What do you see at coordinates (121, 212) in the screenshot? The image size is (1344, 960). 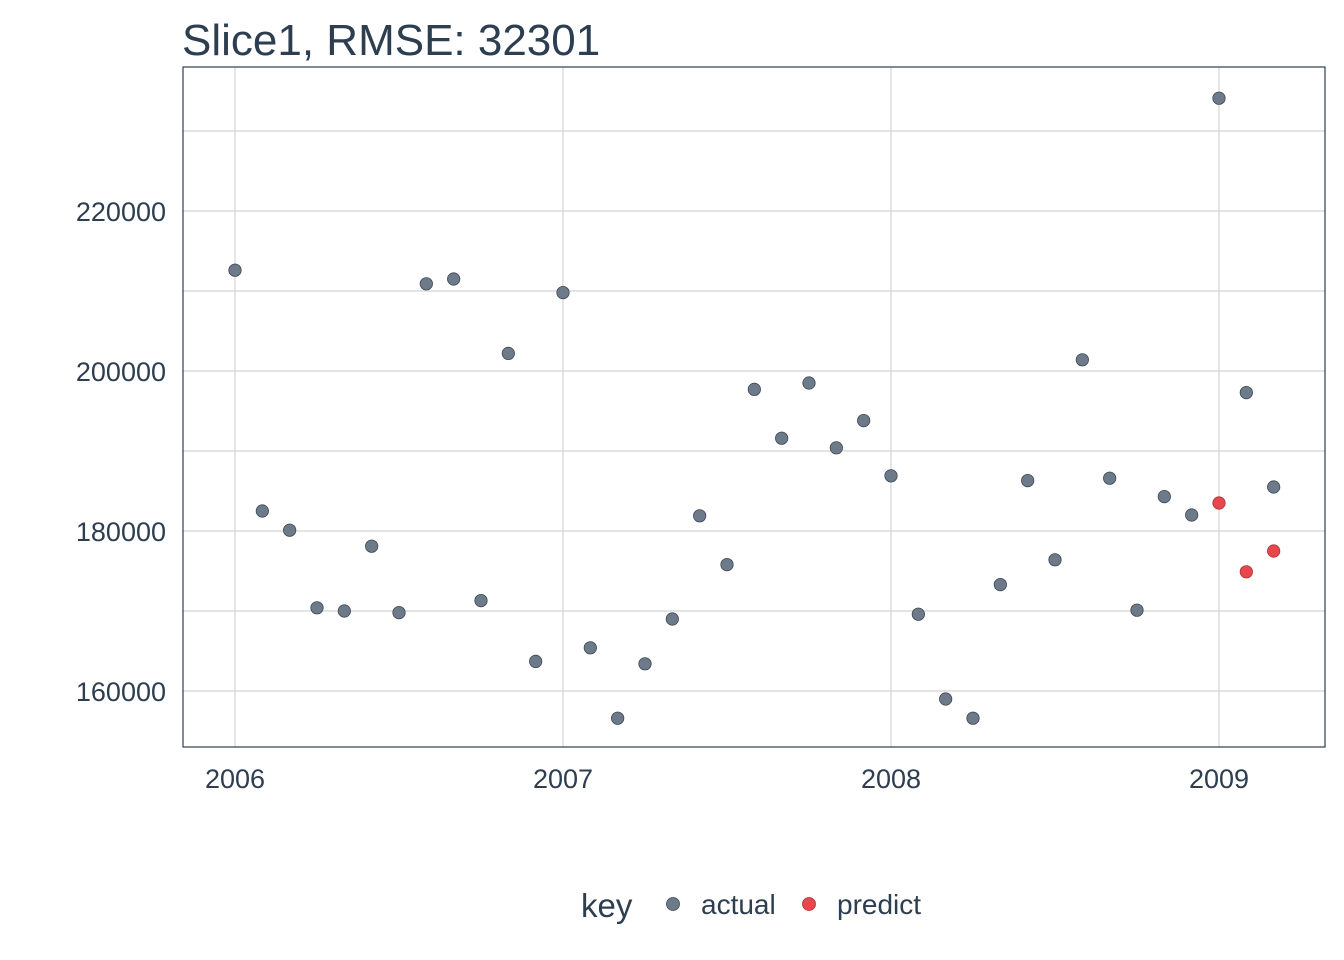 I see `y-tick-label-220000: 220000` at bounding box center [121, 212].